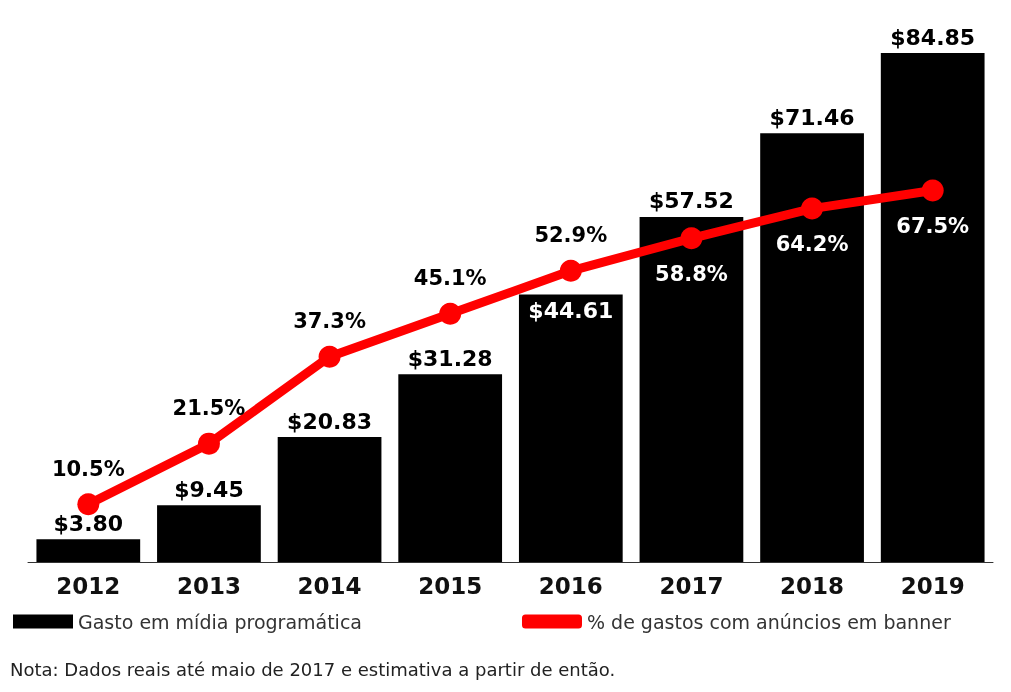 The image size is (1011, 692). Describe the element at coordinates (330, 421) in the screenshot. I see `data-label: $20.83` at that location.